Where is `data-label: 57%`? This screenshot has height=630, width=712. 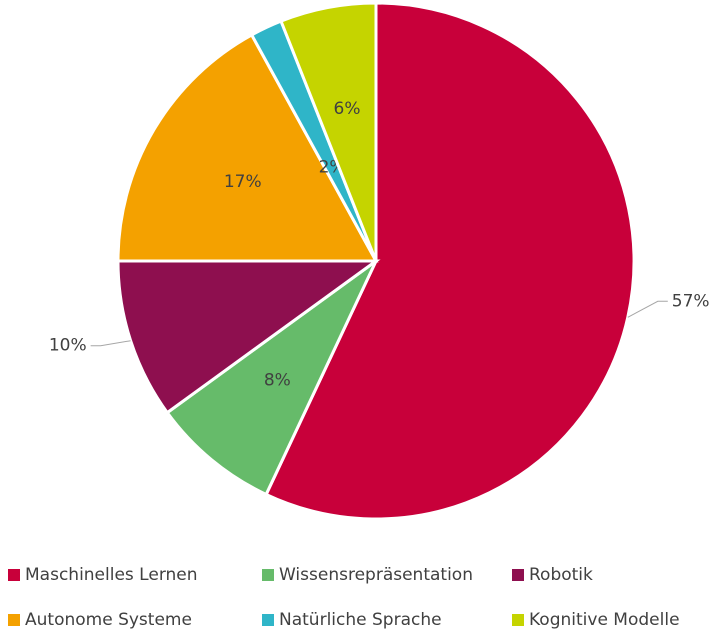 data-label: 57% is located at coordinates (691, 301).